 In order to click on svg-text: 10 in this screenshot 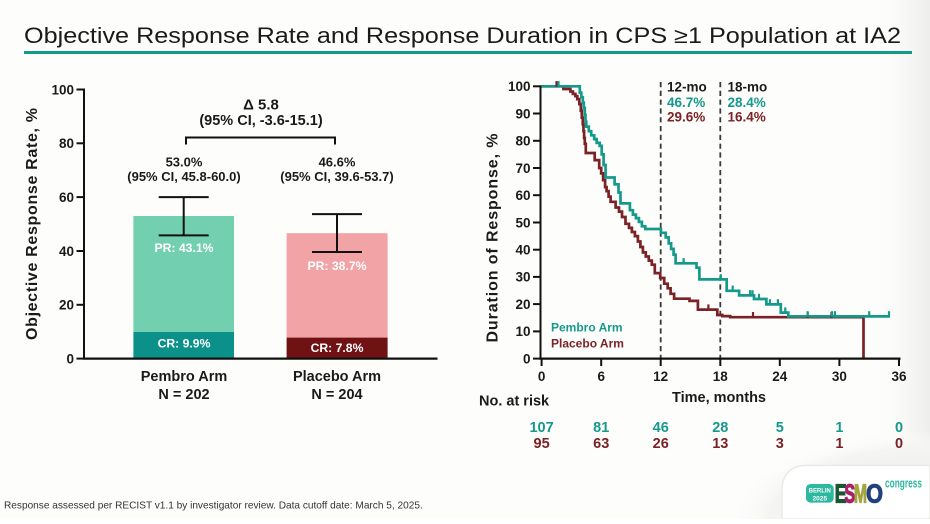, I will do `click(522, 331)`.